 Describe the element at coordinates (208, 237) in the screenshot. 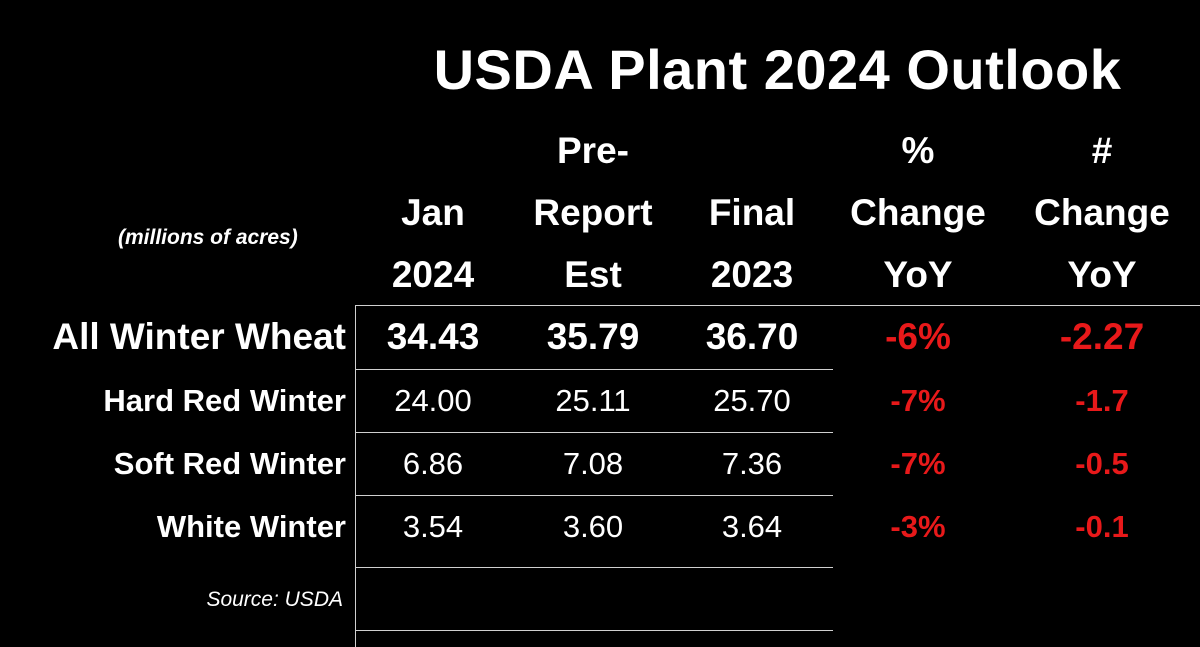

I see `units-note: (millions of acres)` at that location.